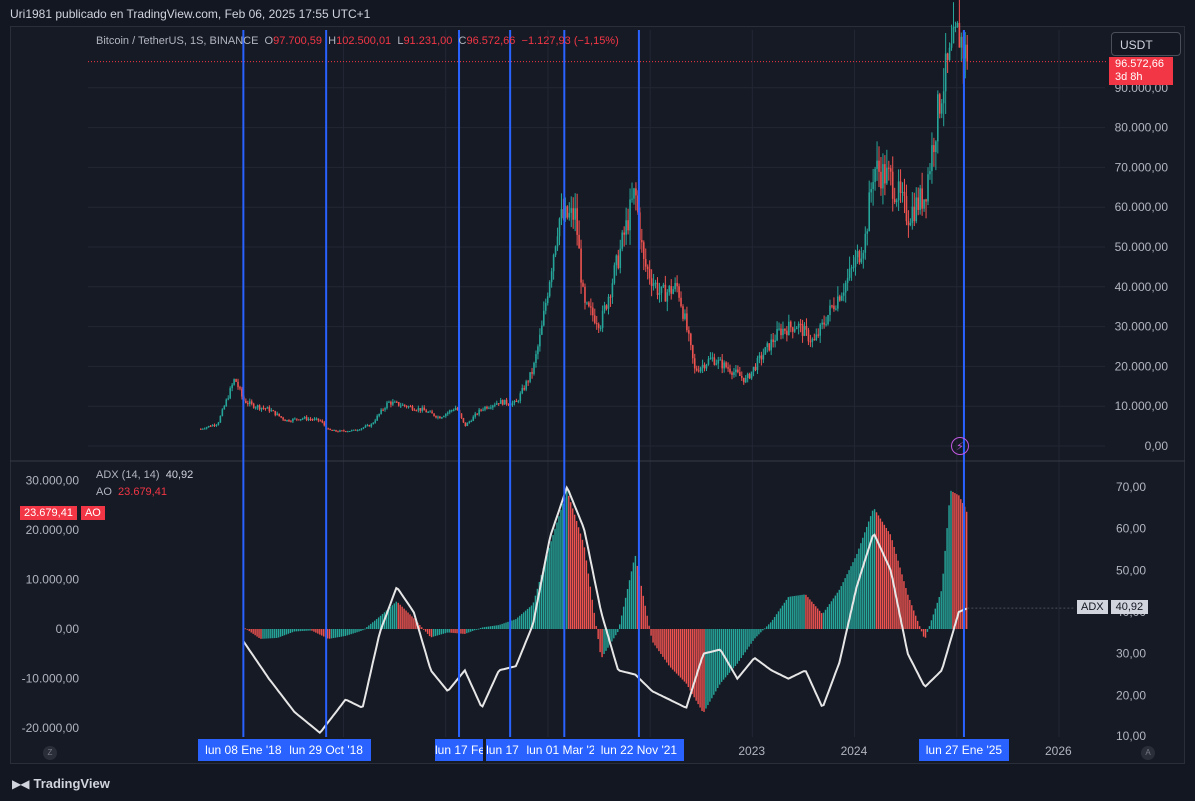  Describe the element at coordinates (960, 446) in the screenshot. I see `lightning-icon: ⚡` at that location.